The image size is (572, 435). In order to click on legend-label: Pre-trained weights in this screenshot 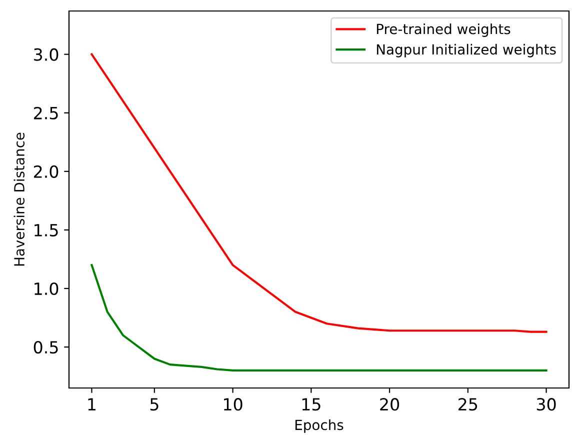, I will do `click(443, 30)`.